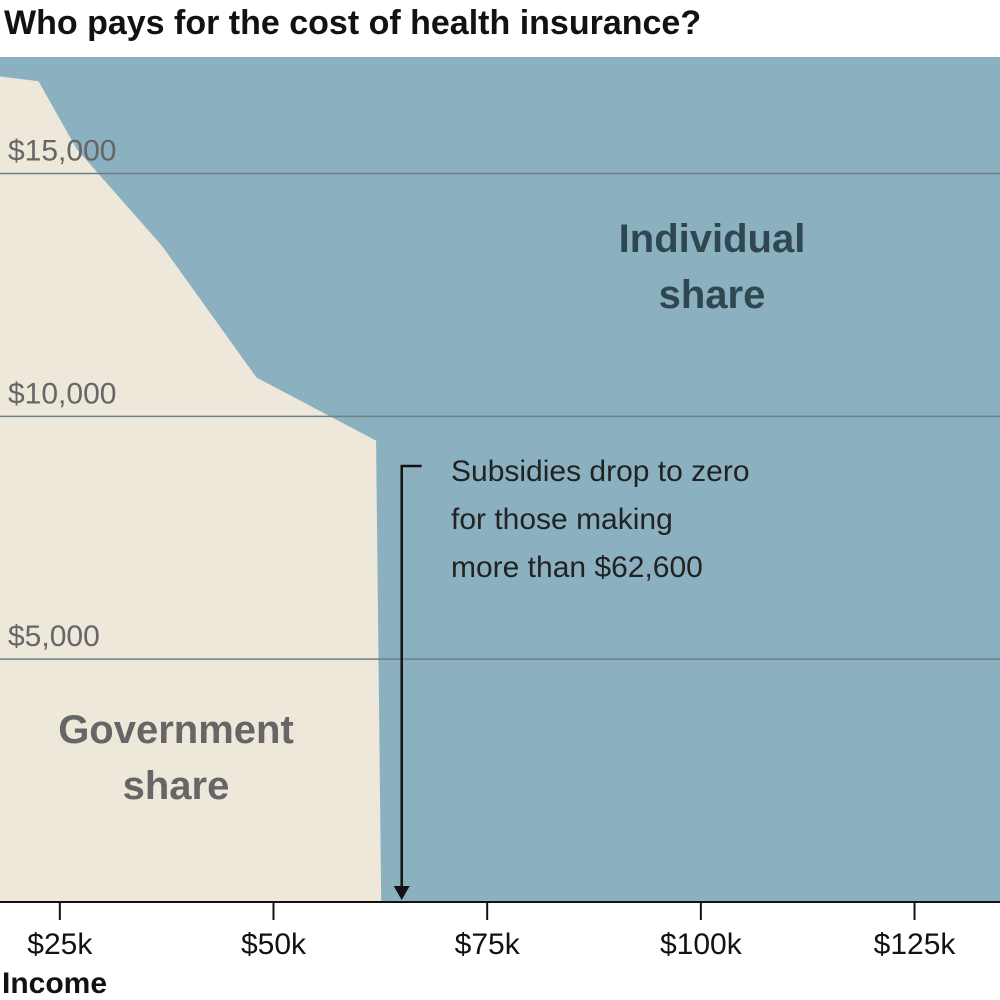 Image resolution: width=1000 pixels, height=1000 pixels. I want to click on x-tick-label: $50k, so click(274, 944).